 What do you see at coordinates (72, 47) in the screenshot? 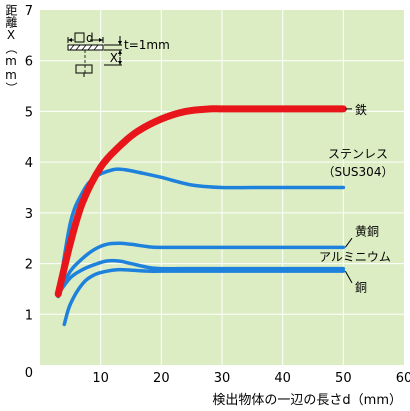
I see `target-hatch` at bounding box center [72, 47].